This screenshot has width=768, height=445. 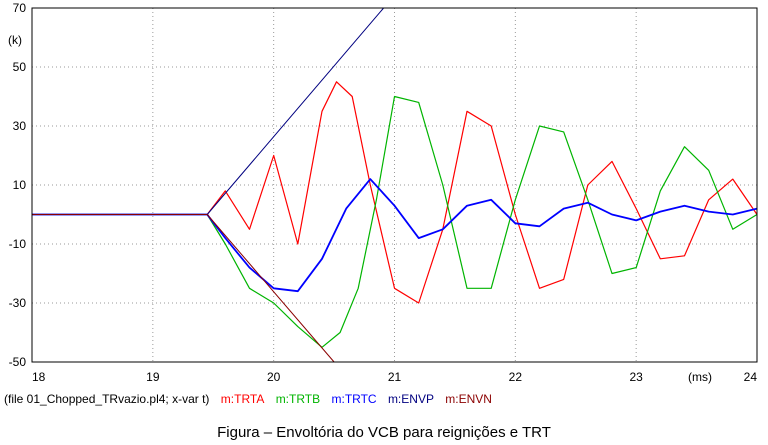 What do you see at coordinates (107, 399) in the screenshot?
I see `file-label: (file 01_Chopped_TRvazio.pl4; x-var t)` at bounding box center [107, 399].